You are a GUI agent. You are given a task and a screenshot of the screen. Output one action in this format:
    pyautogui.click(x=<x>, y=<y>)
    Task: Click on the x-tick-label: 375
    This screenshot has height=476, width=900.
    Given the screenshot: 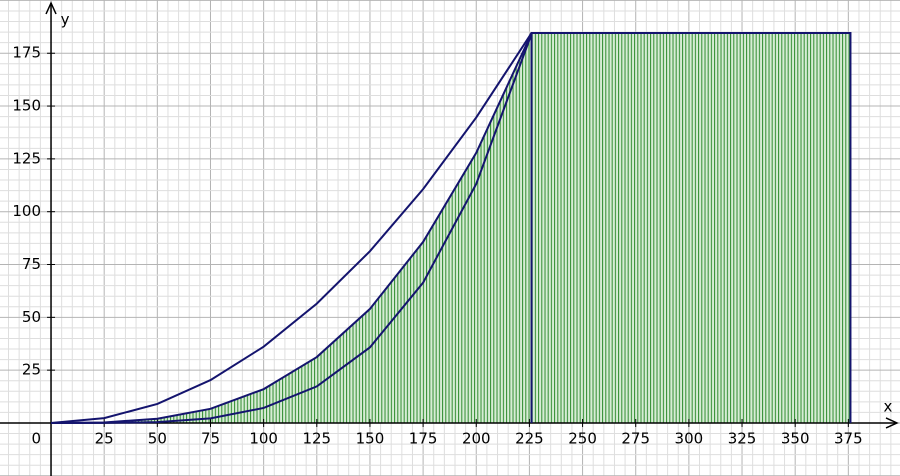 What is the action you would take?
    pyautogui.click(x=848, y=438)
    